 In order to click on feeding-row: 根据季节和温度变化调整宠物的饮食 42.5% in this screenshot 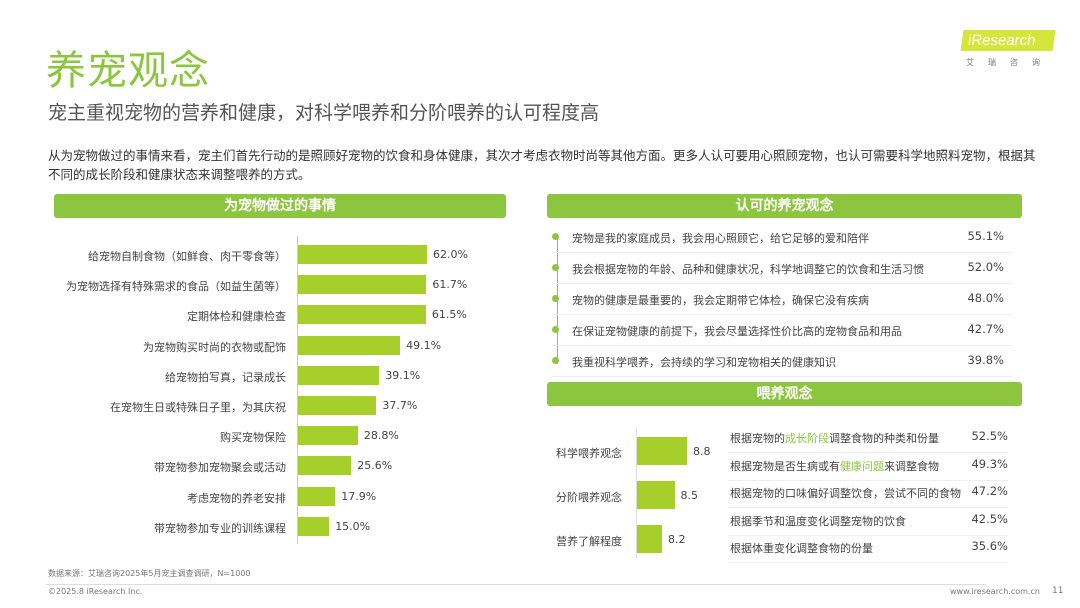, I will do `click(868, 522)`.